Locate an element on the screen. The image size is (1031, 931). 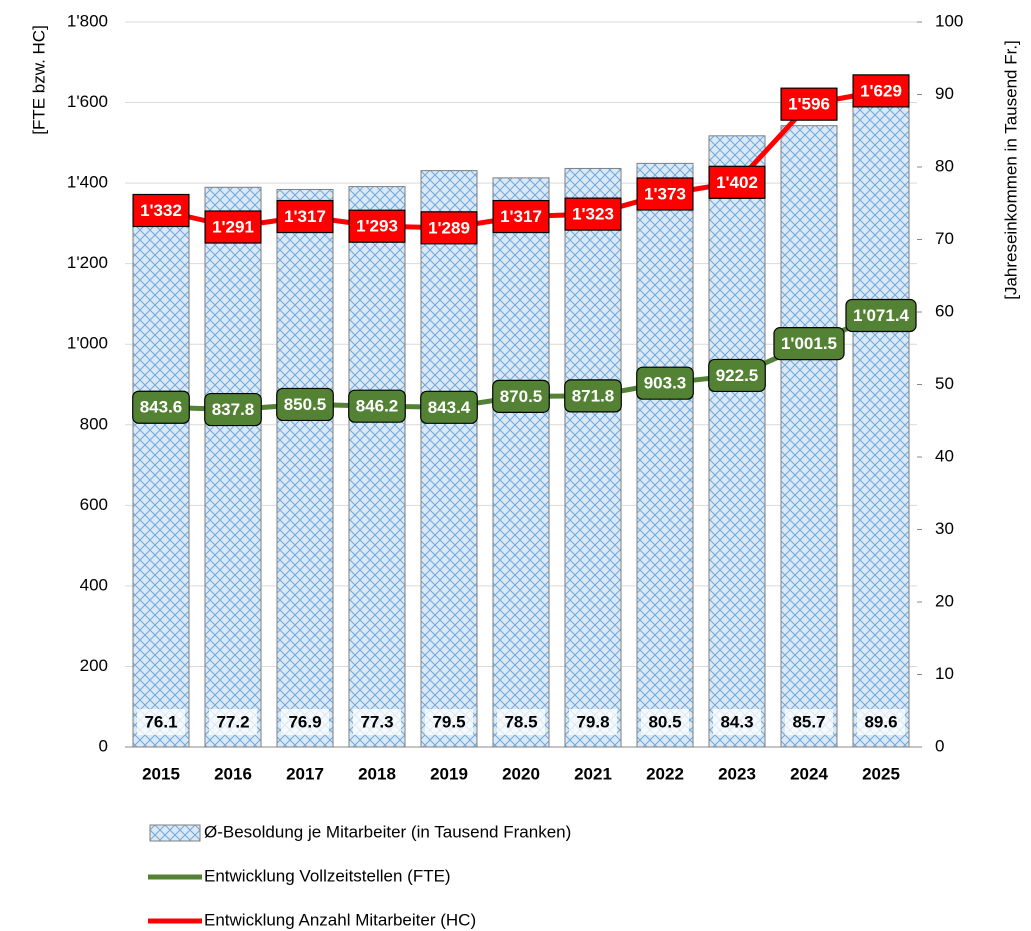
y-tick-label: 1'600 is located at coordinates (87, 101).